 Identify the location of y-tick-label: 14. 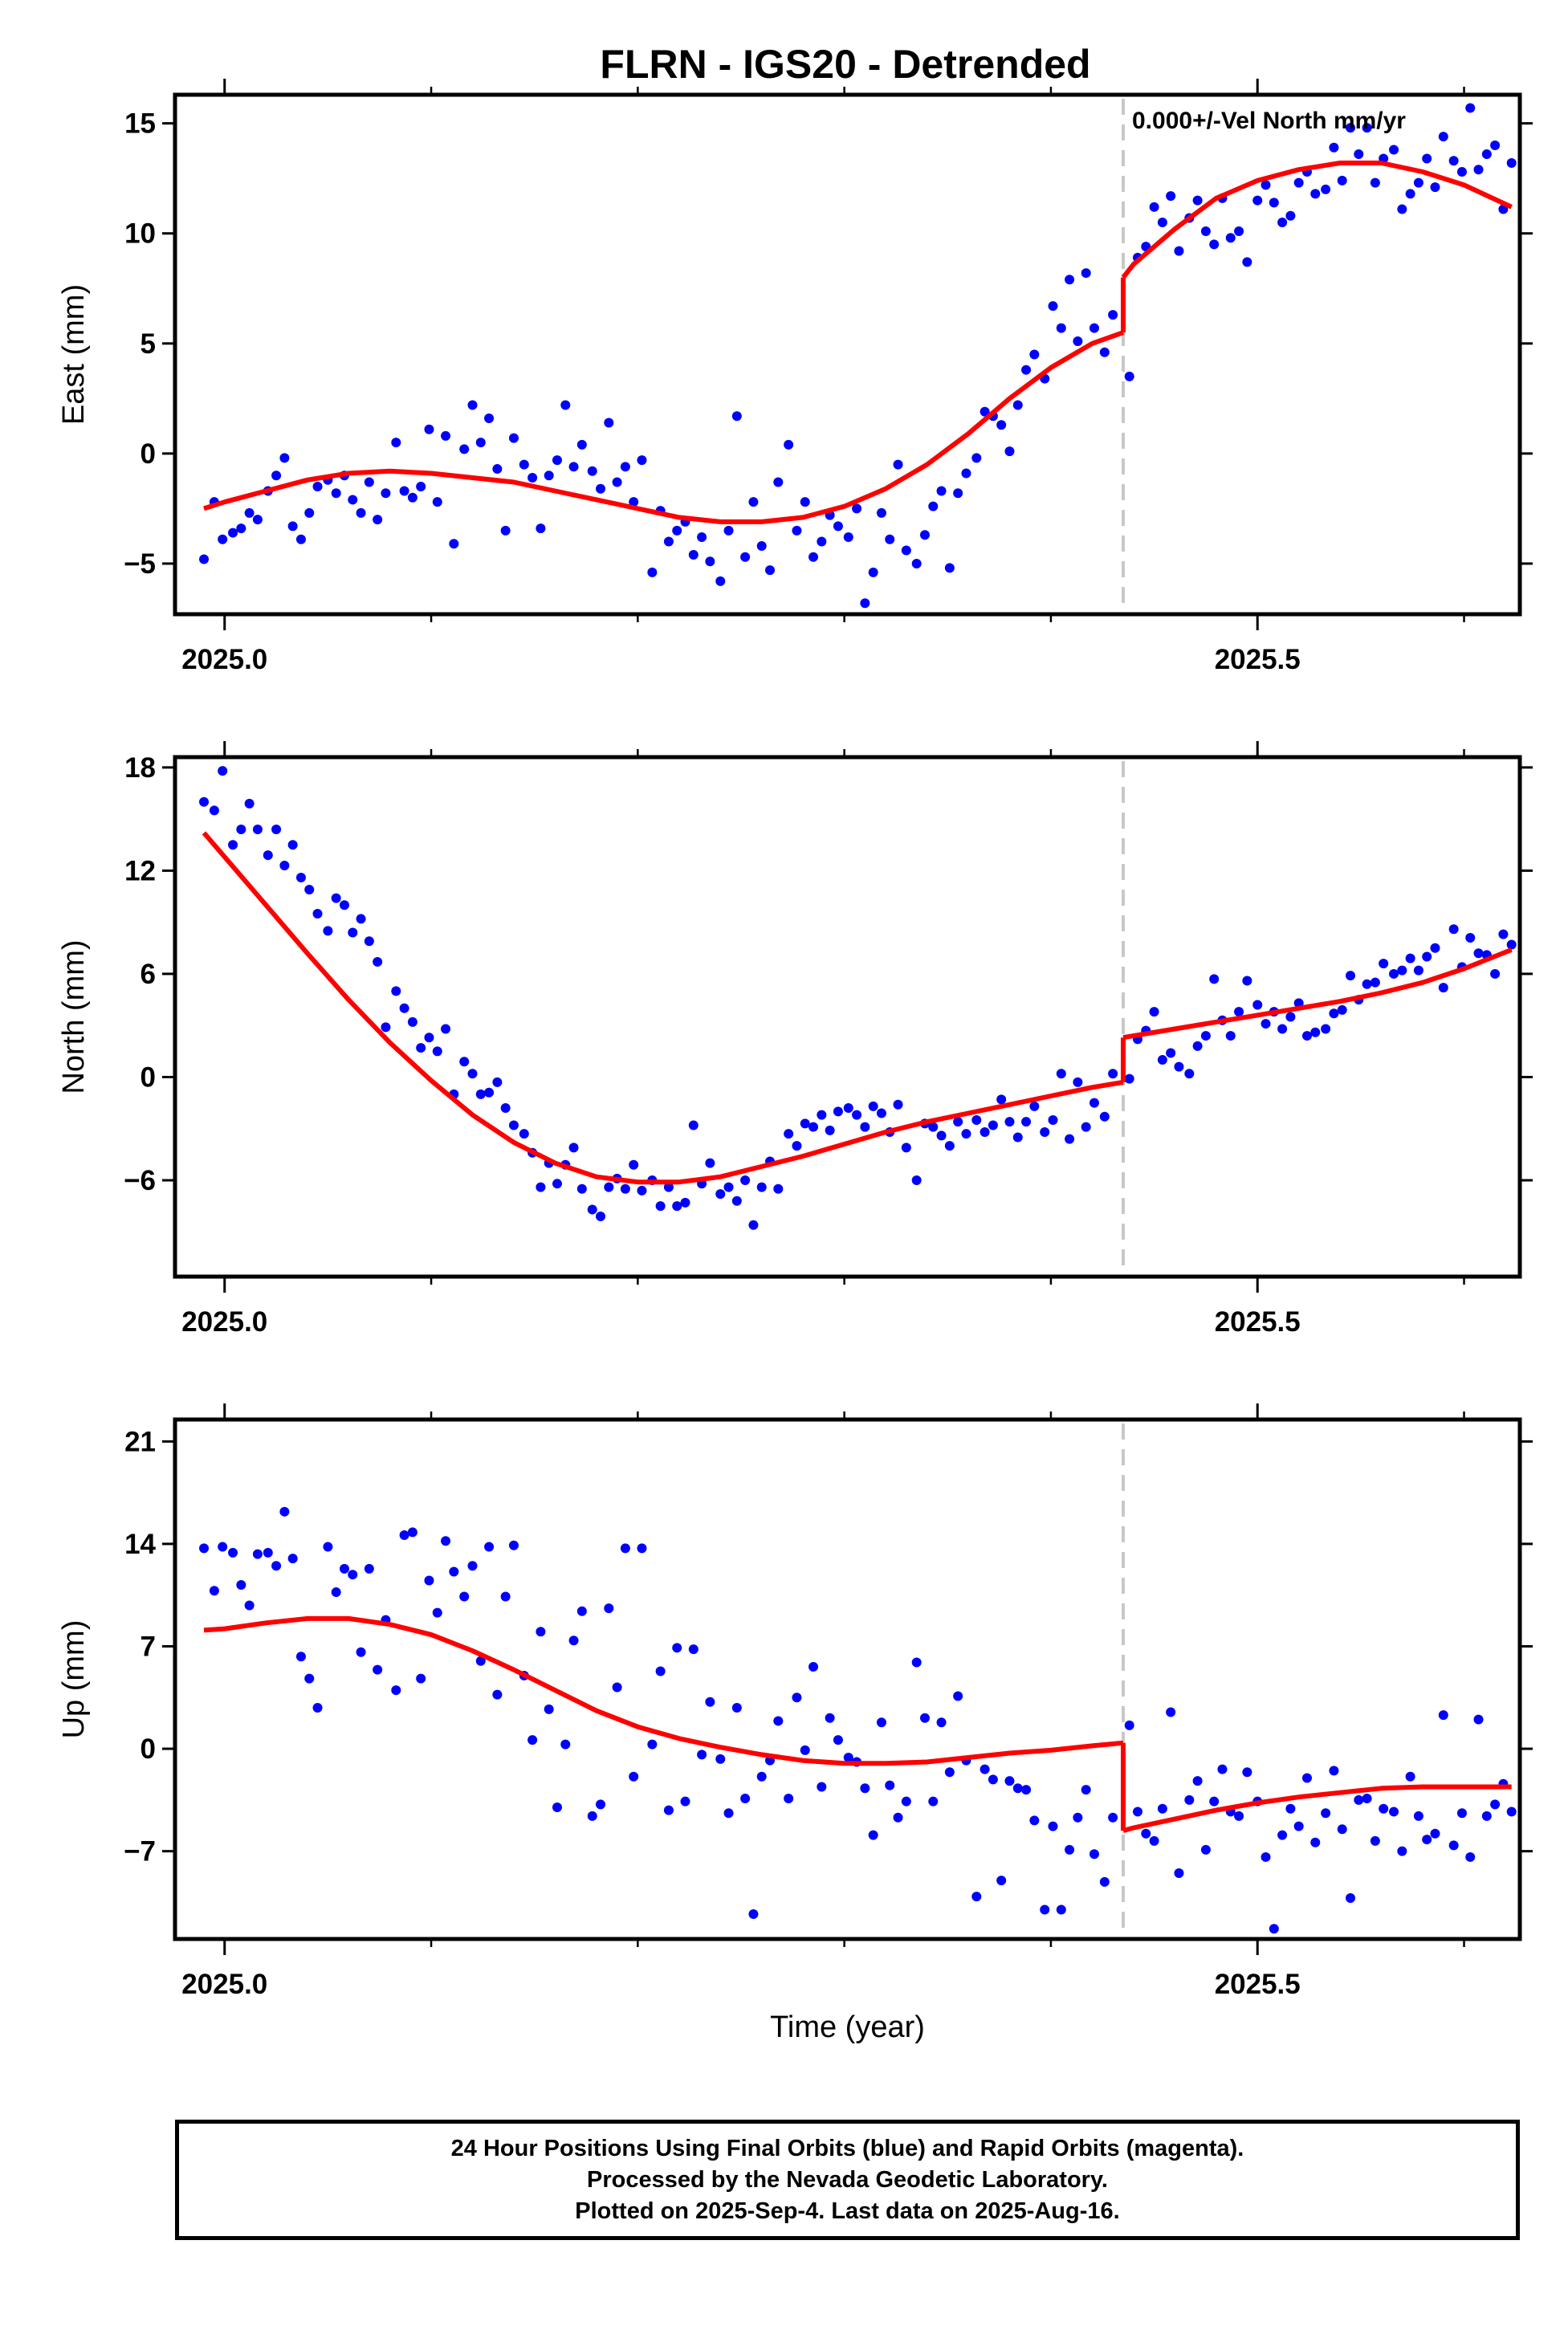
(140, 1544).